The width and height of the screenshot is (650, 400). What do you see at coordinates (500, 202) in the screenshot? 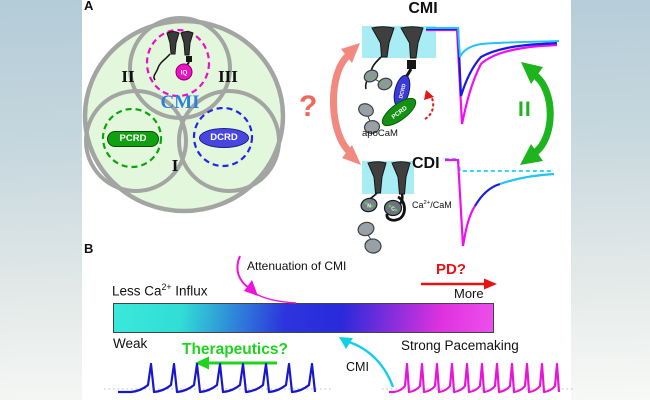
I see `cdi-current-traces` at bounding box center [500, 202].